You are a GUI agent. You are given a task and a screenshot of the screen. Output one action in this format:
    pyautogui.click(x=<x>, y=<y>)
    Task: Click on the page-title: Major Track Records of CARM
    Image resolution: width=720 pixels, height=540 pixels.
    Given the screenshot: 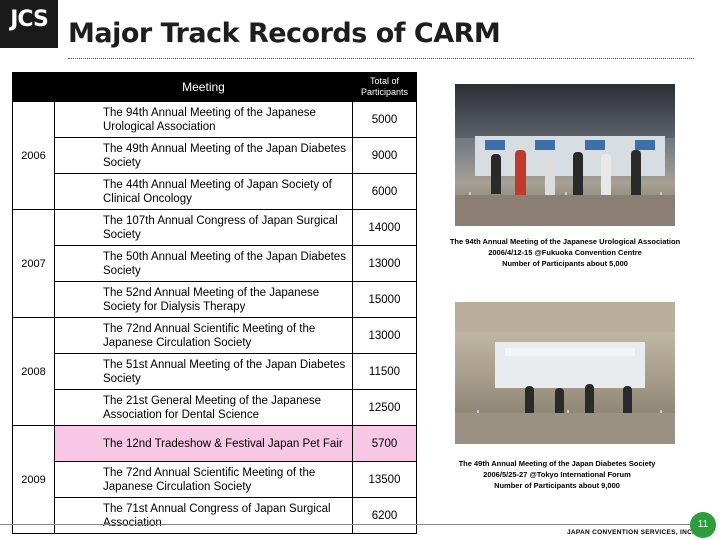 What is the action you would take?
    pyautogui.click(x=284, y=33)
    